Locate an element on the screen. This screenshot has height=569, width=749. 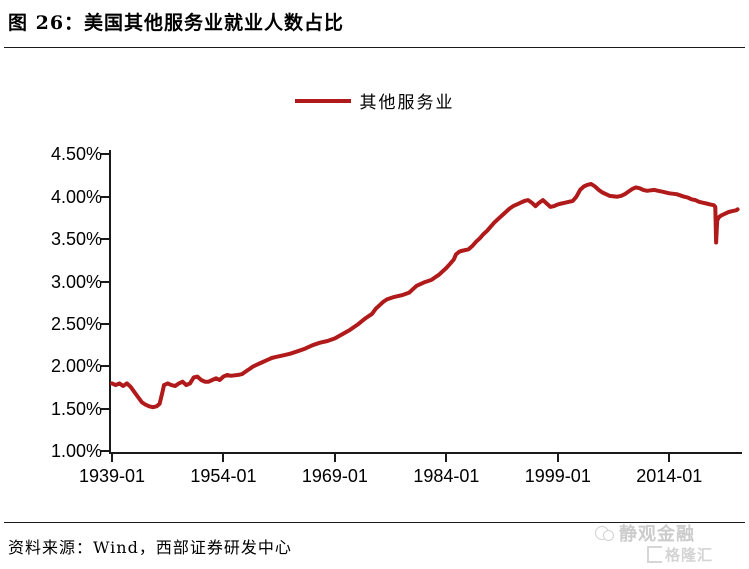
y-axis-tick-label: 2.00% is located at coordinates (76, 366).